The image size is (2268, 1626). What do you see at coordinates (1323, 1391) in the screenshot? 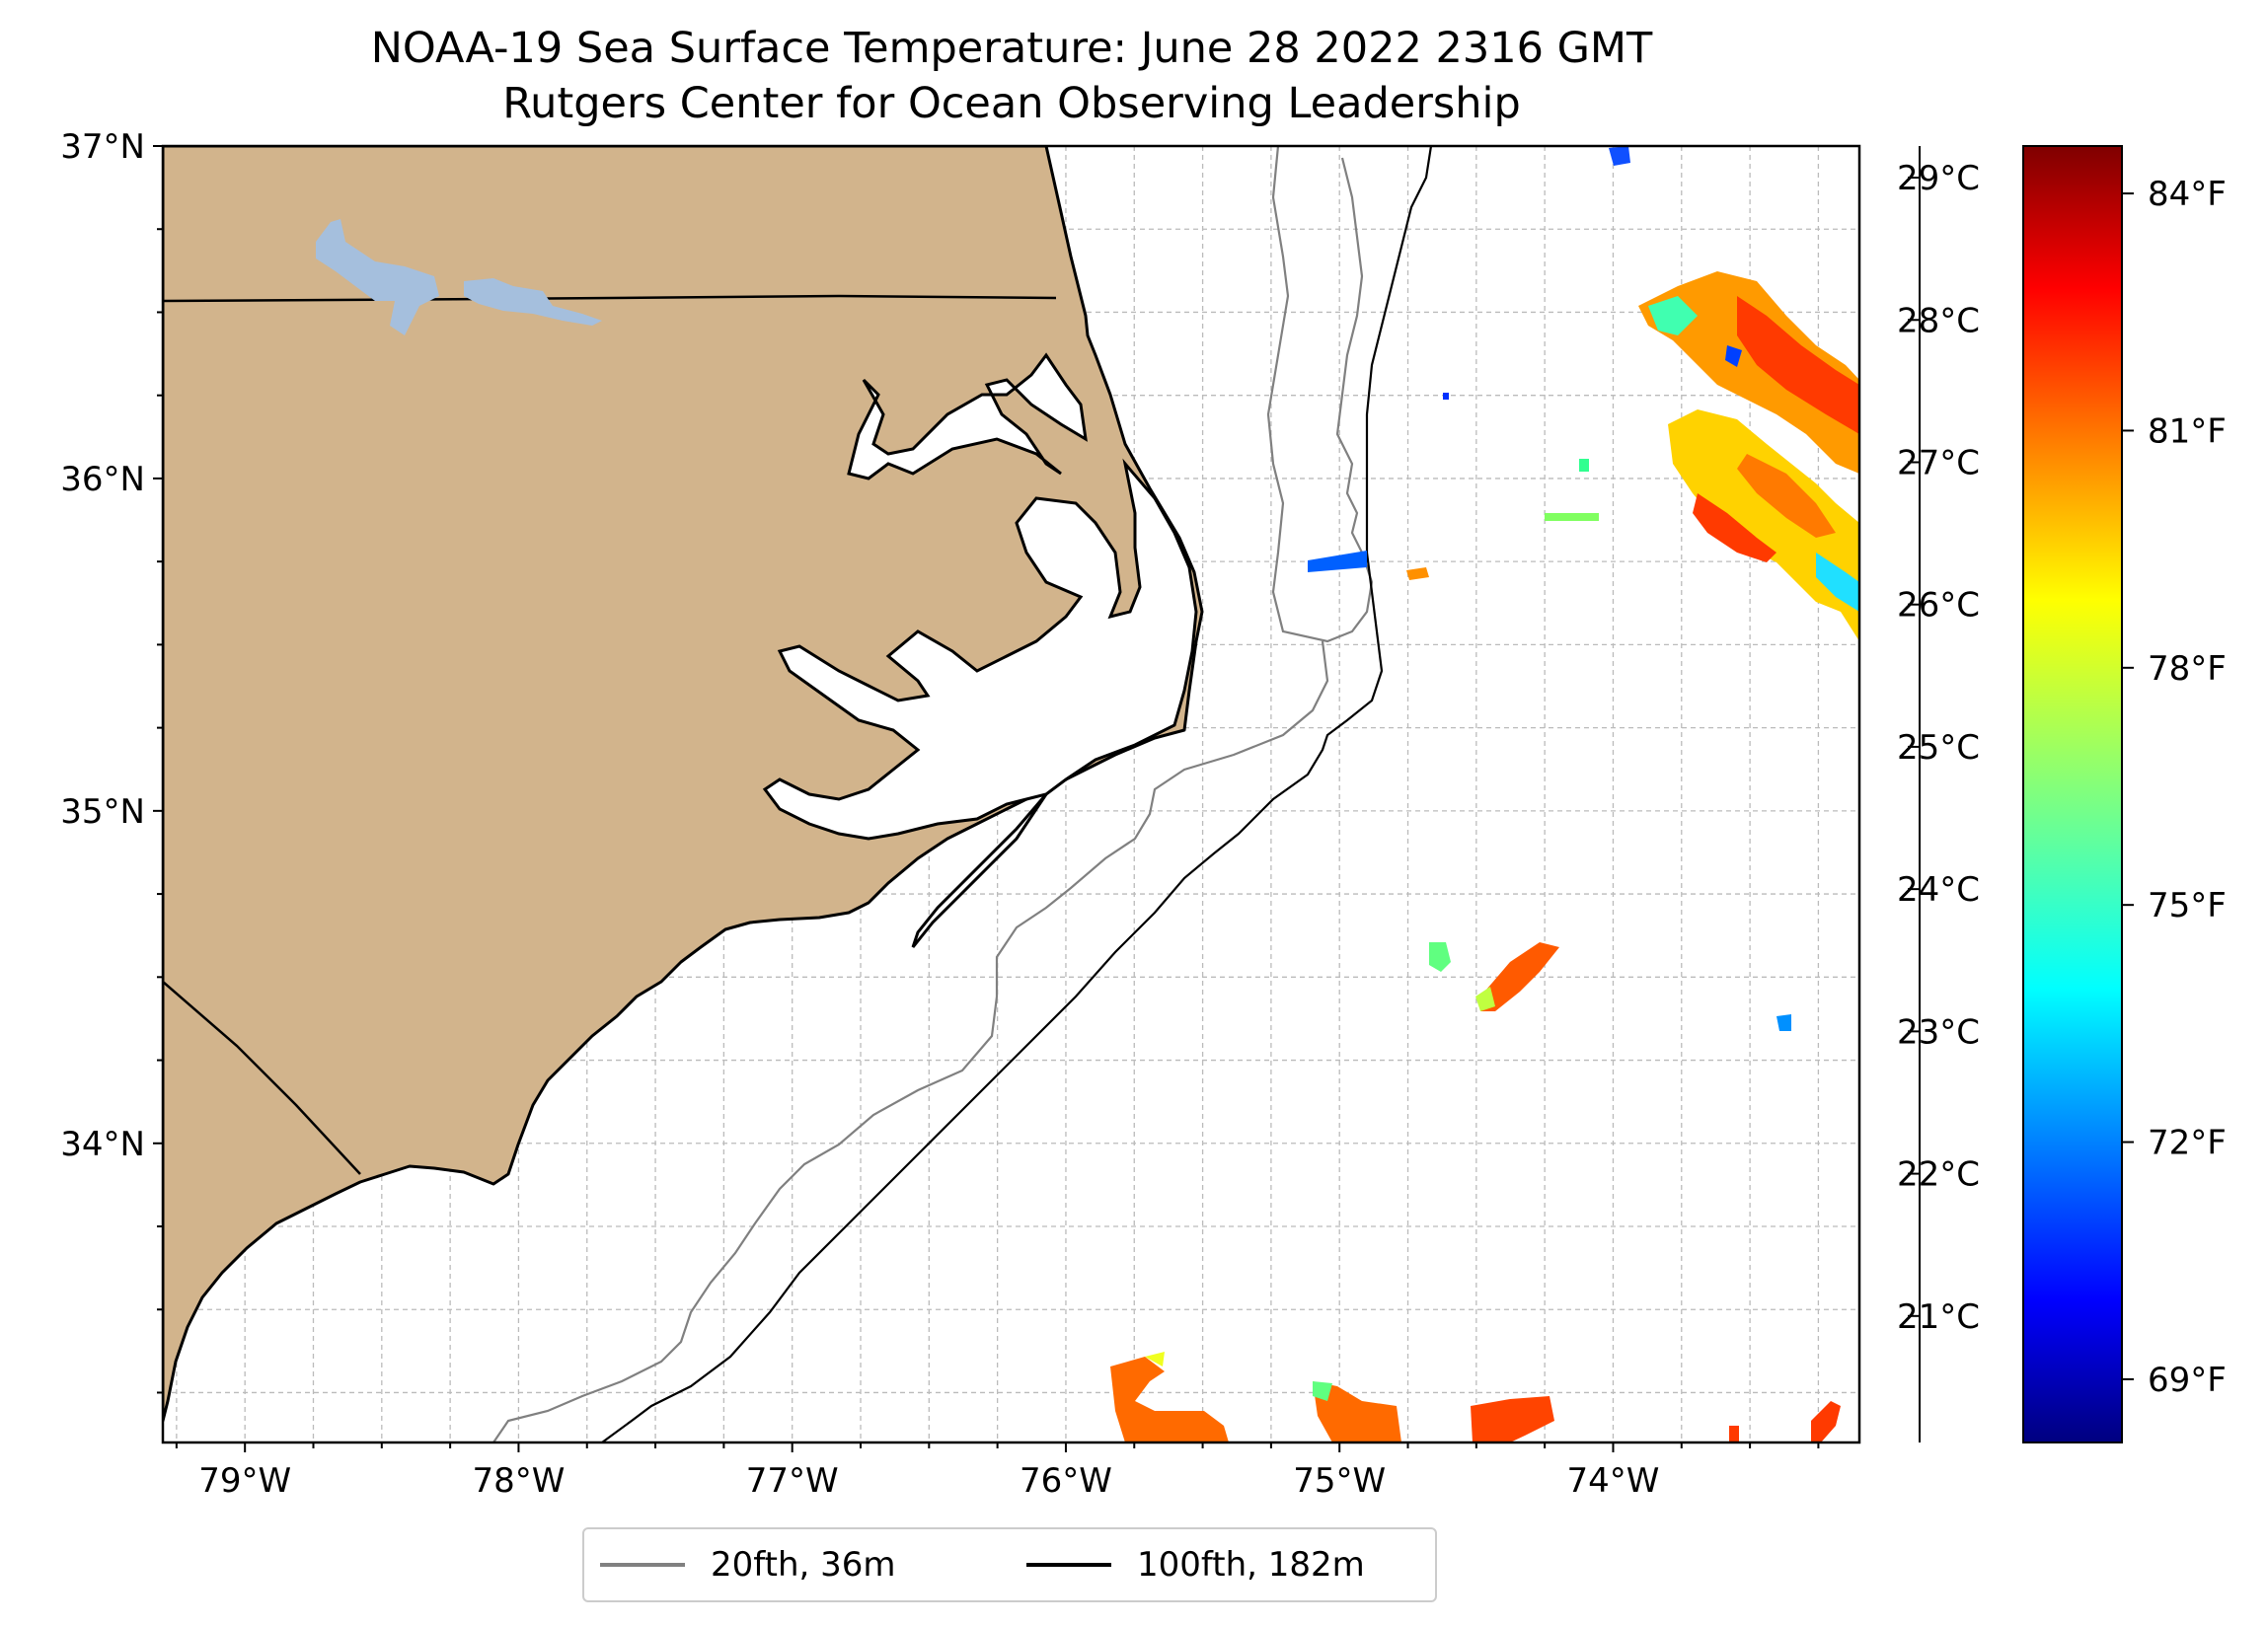
I see `sst-patch-south-2-edge` at bounding box center [1323, 1391].